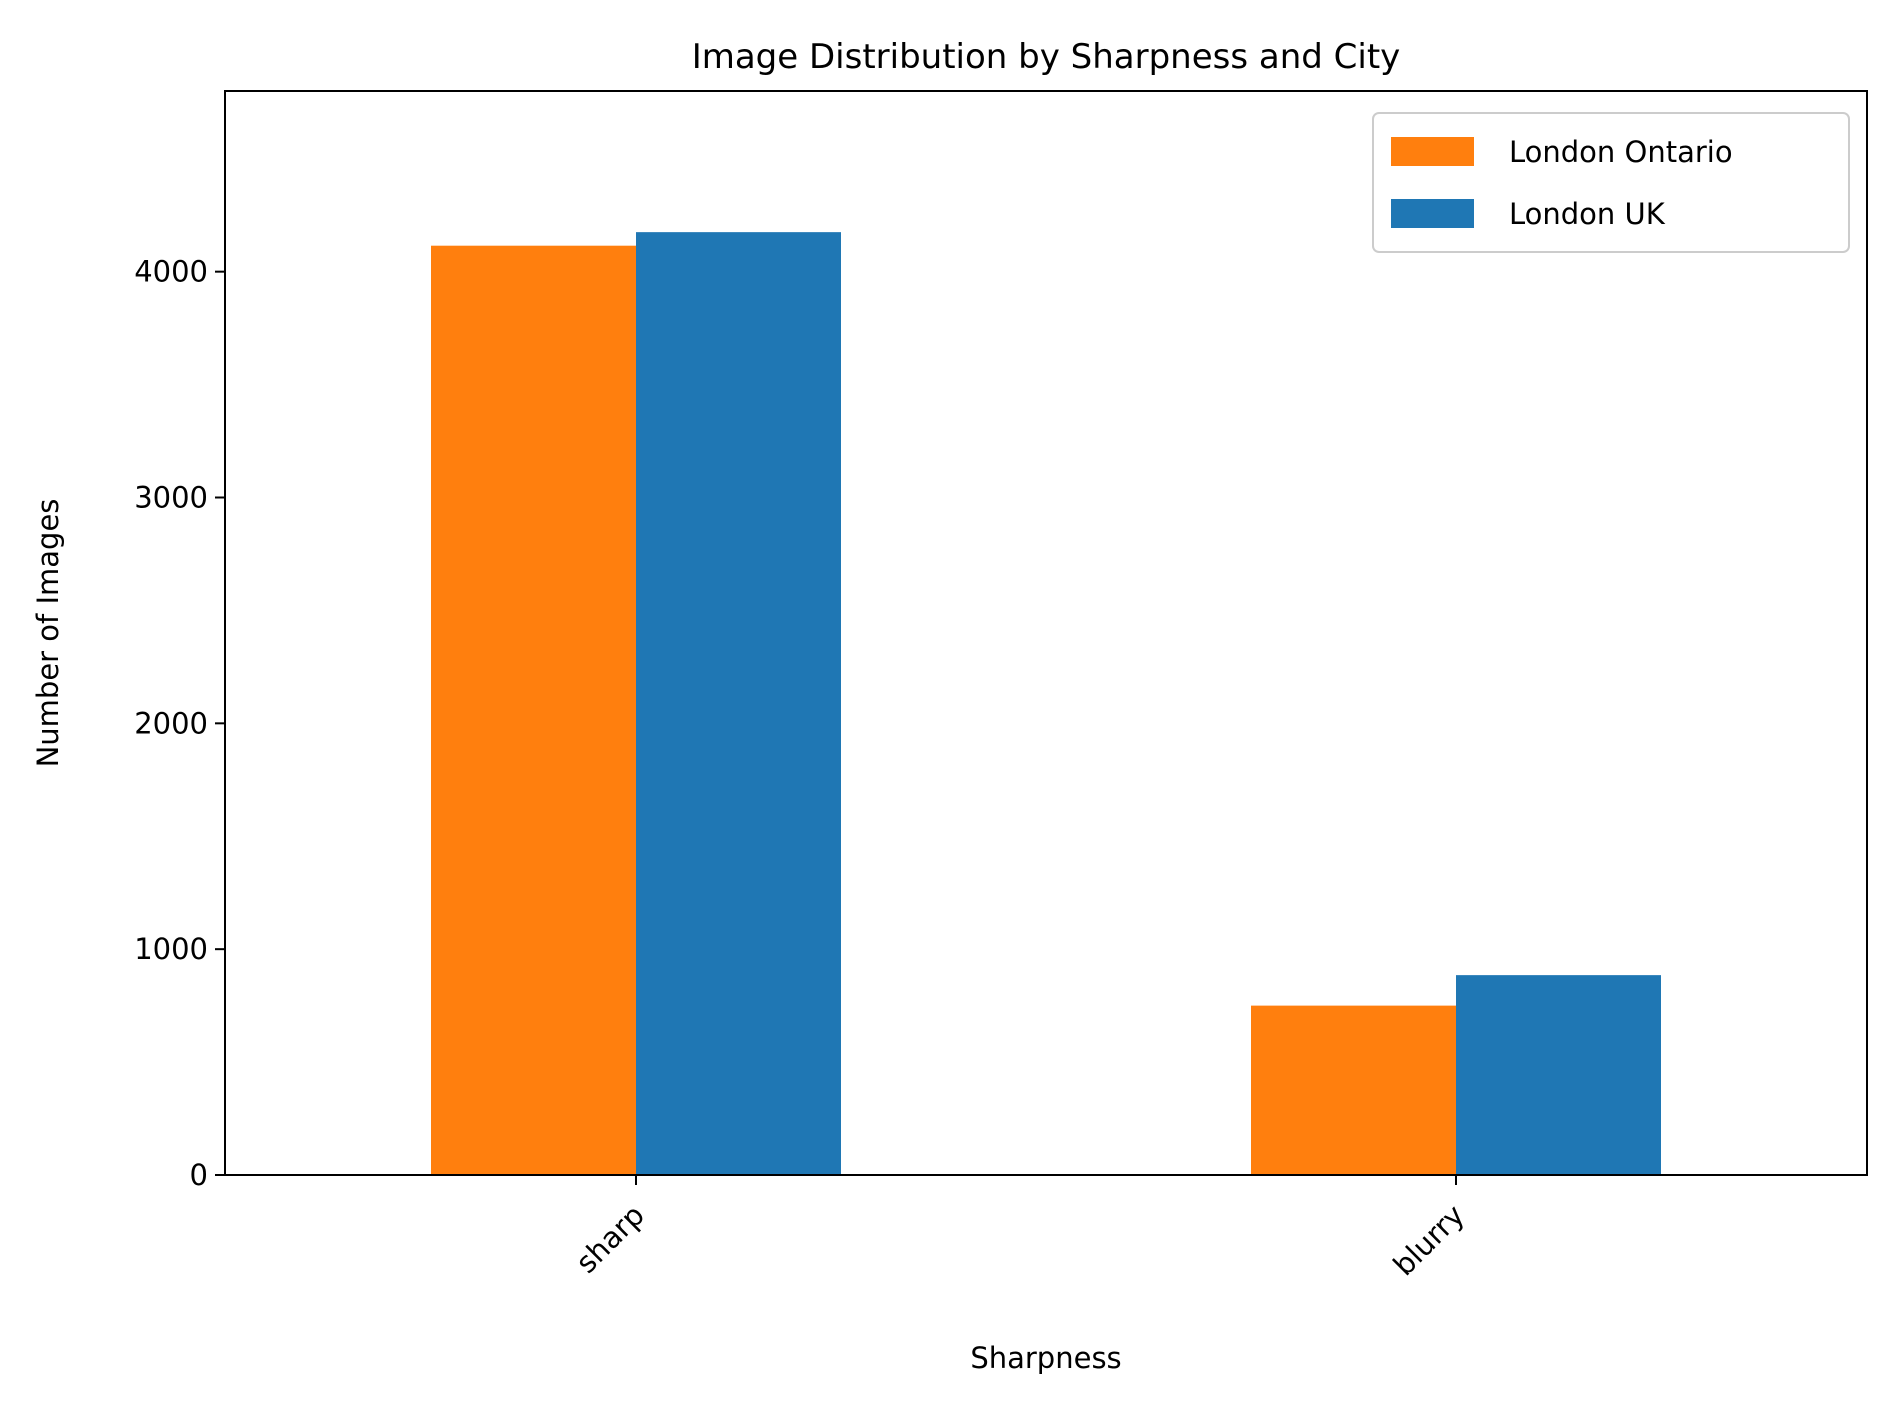 This screenshot has width=1890, height=1405. Describe the element at coordinates (1429, 1240) in the screenshot. I see `x-tick-label-blurry: blurry` at that location.